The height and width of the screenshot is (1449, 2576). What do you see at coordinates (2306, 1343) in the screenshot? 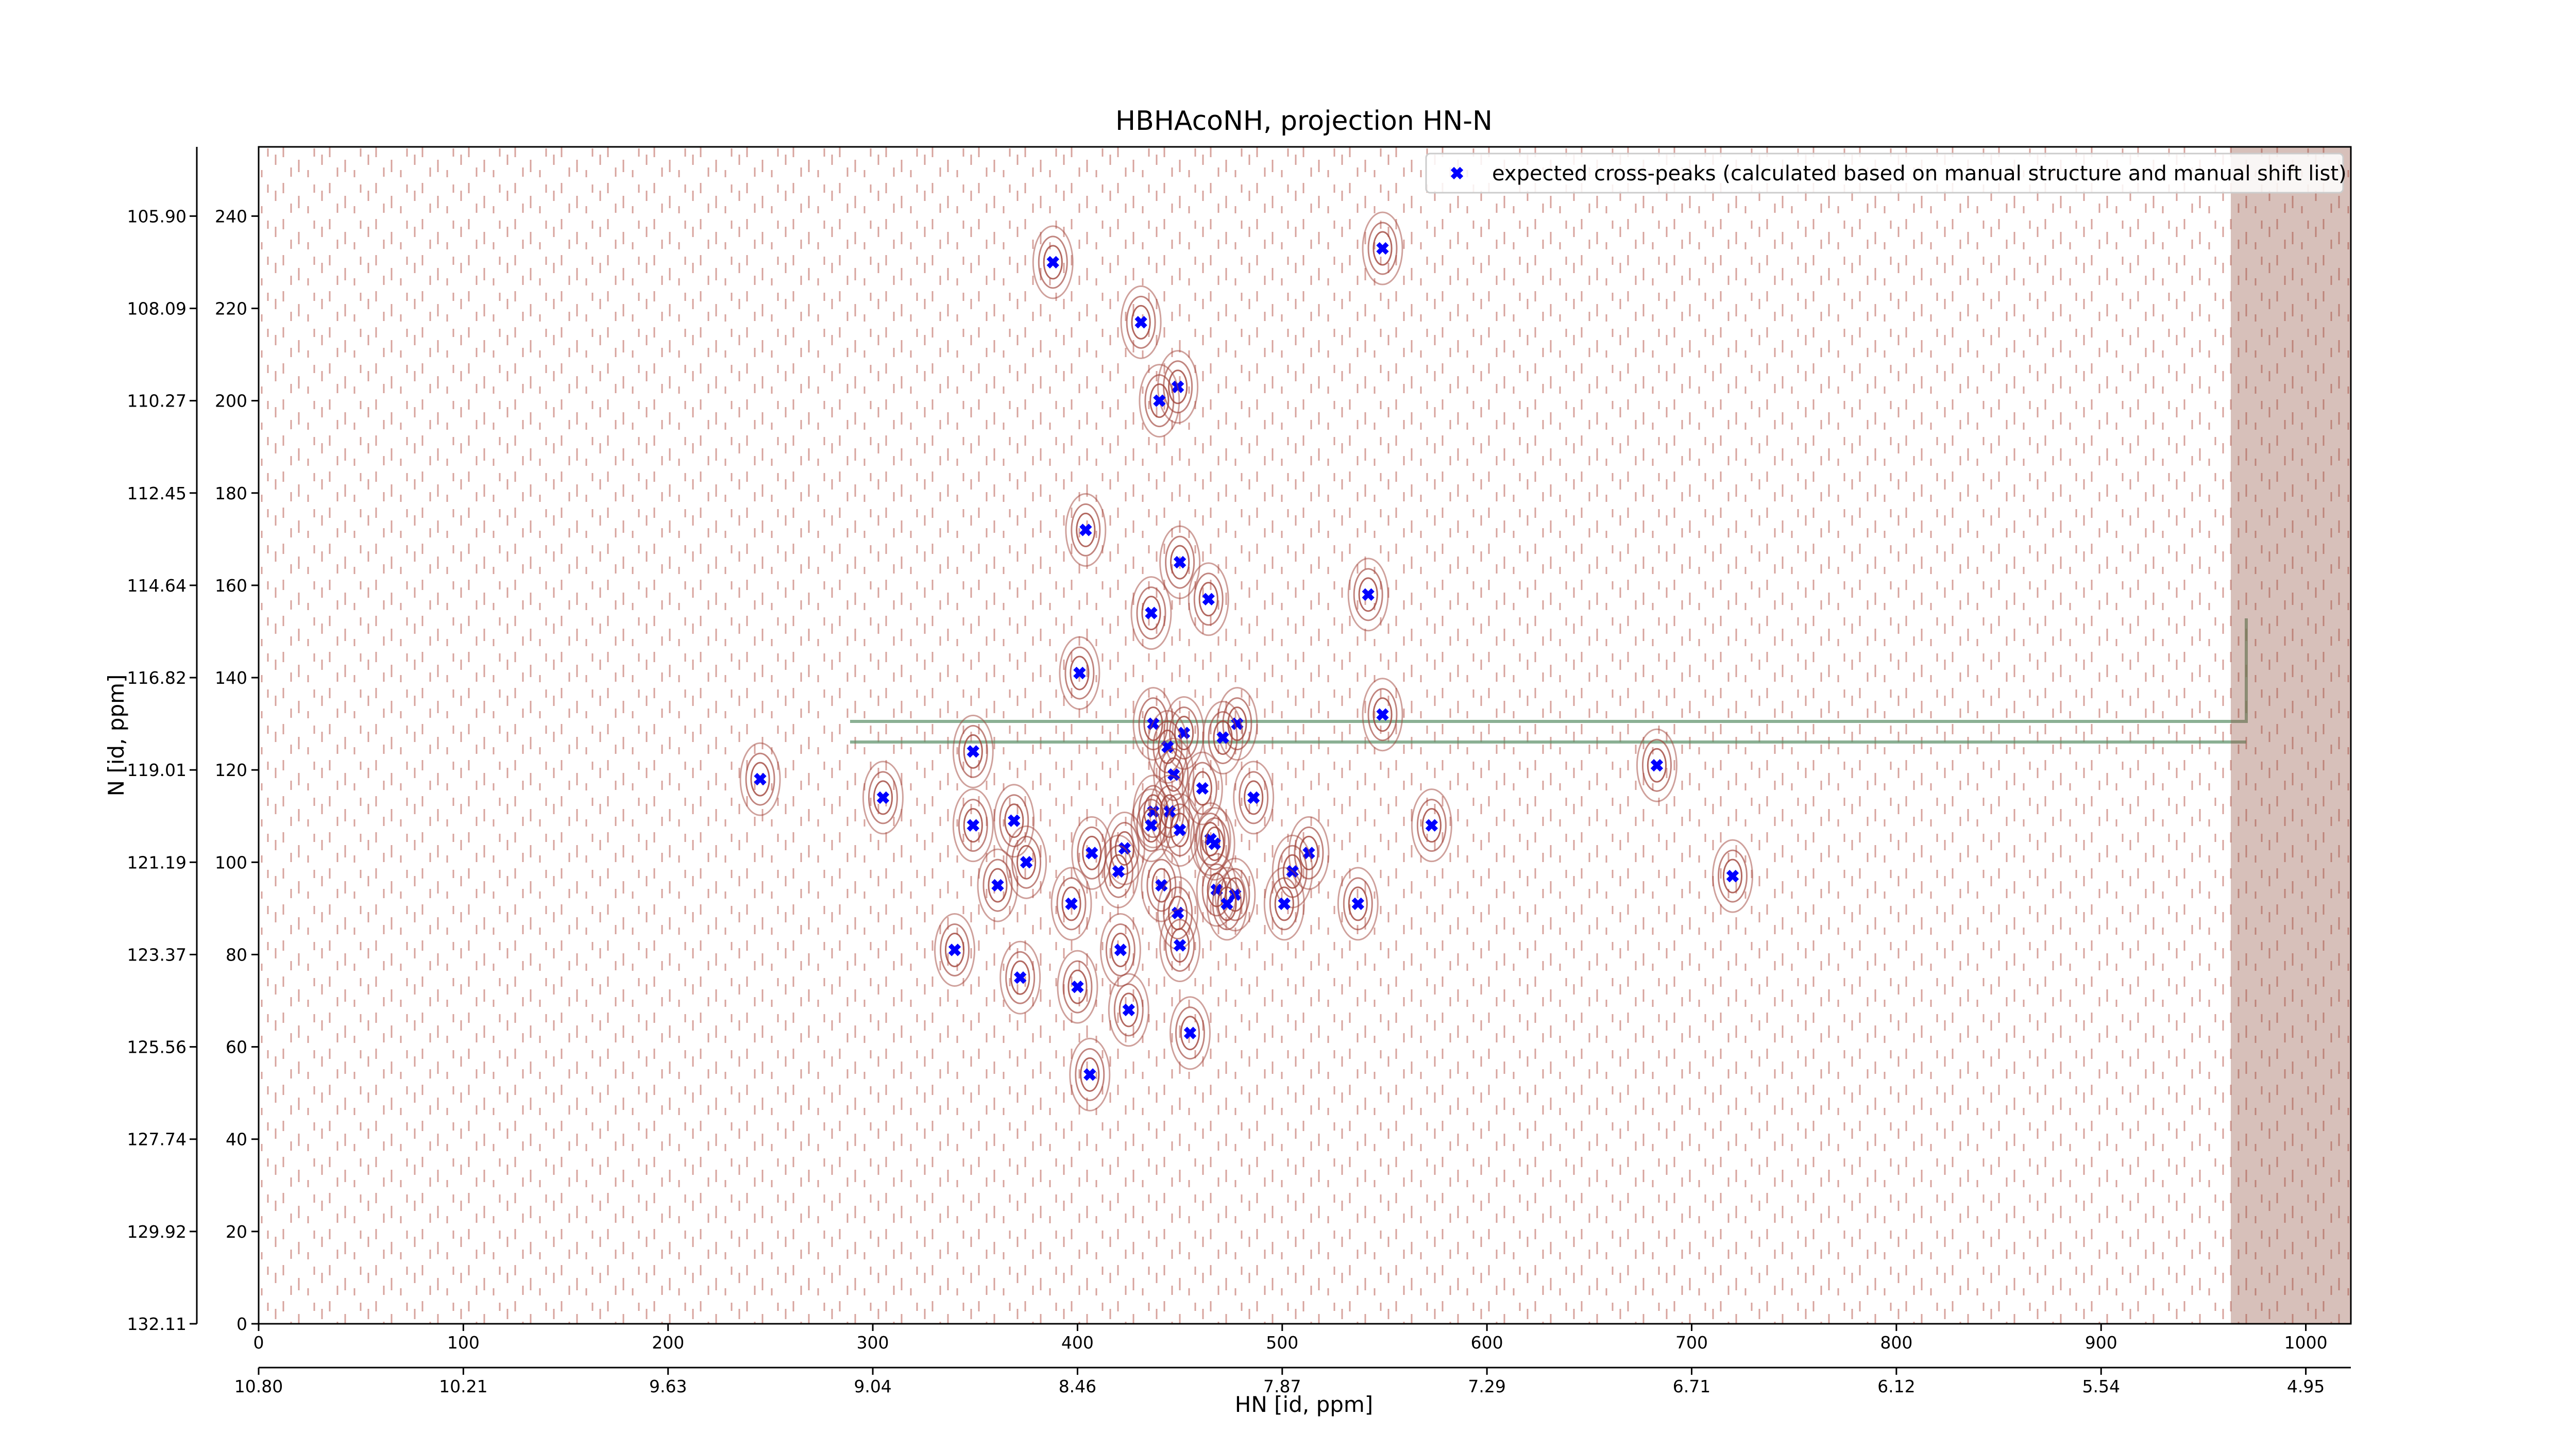
I see `x-tick-label: 1000` at bounding box center [2306, 1343].